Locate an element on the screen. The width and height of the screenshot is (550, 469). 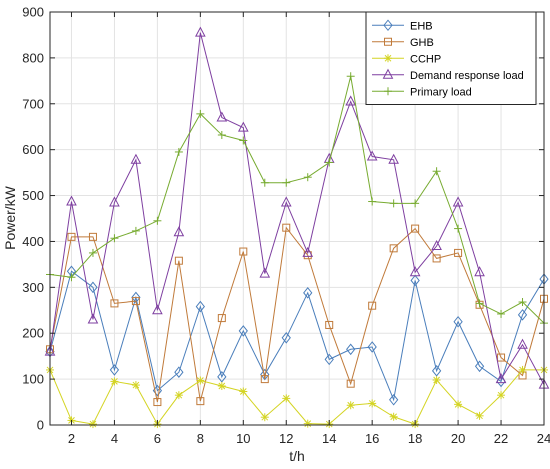
y-axis-label: Power/kW is located at coordinates (10, 217).